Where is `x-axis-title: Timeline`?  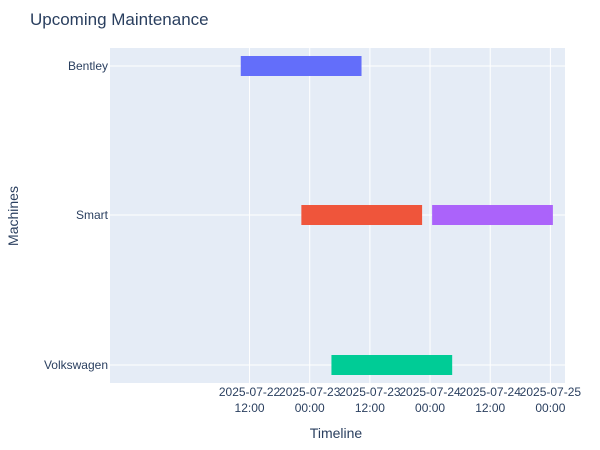 x-axis-title: Timeline is located at coordinates (336, 433).